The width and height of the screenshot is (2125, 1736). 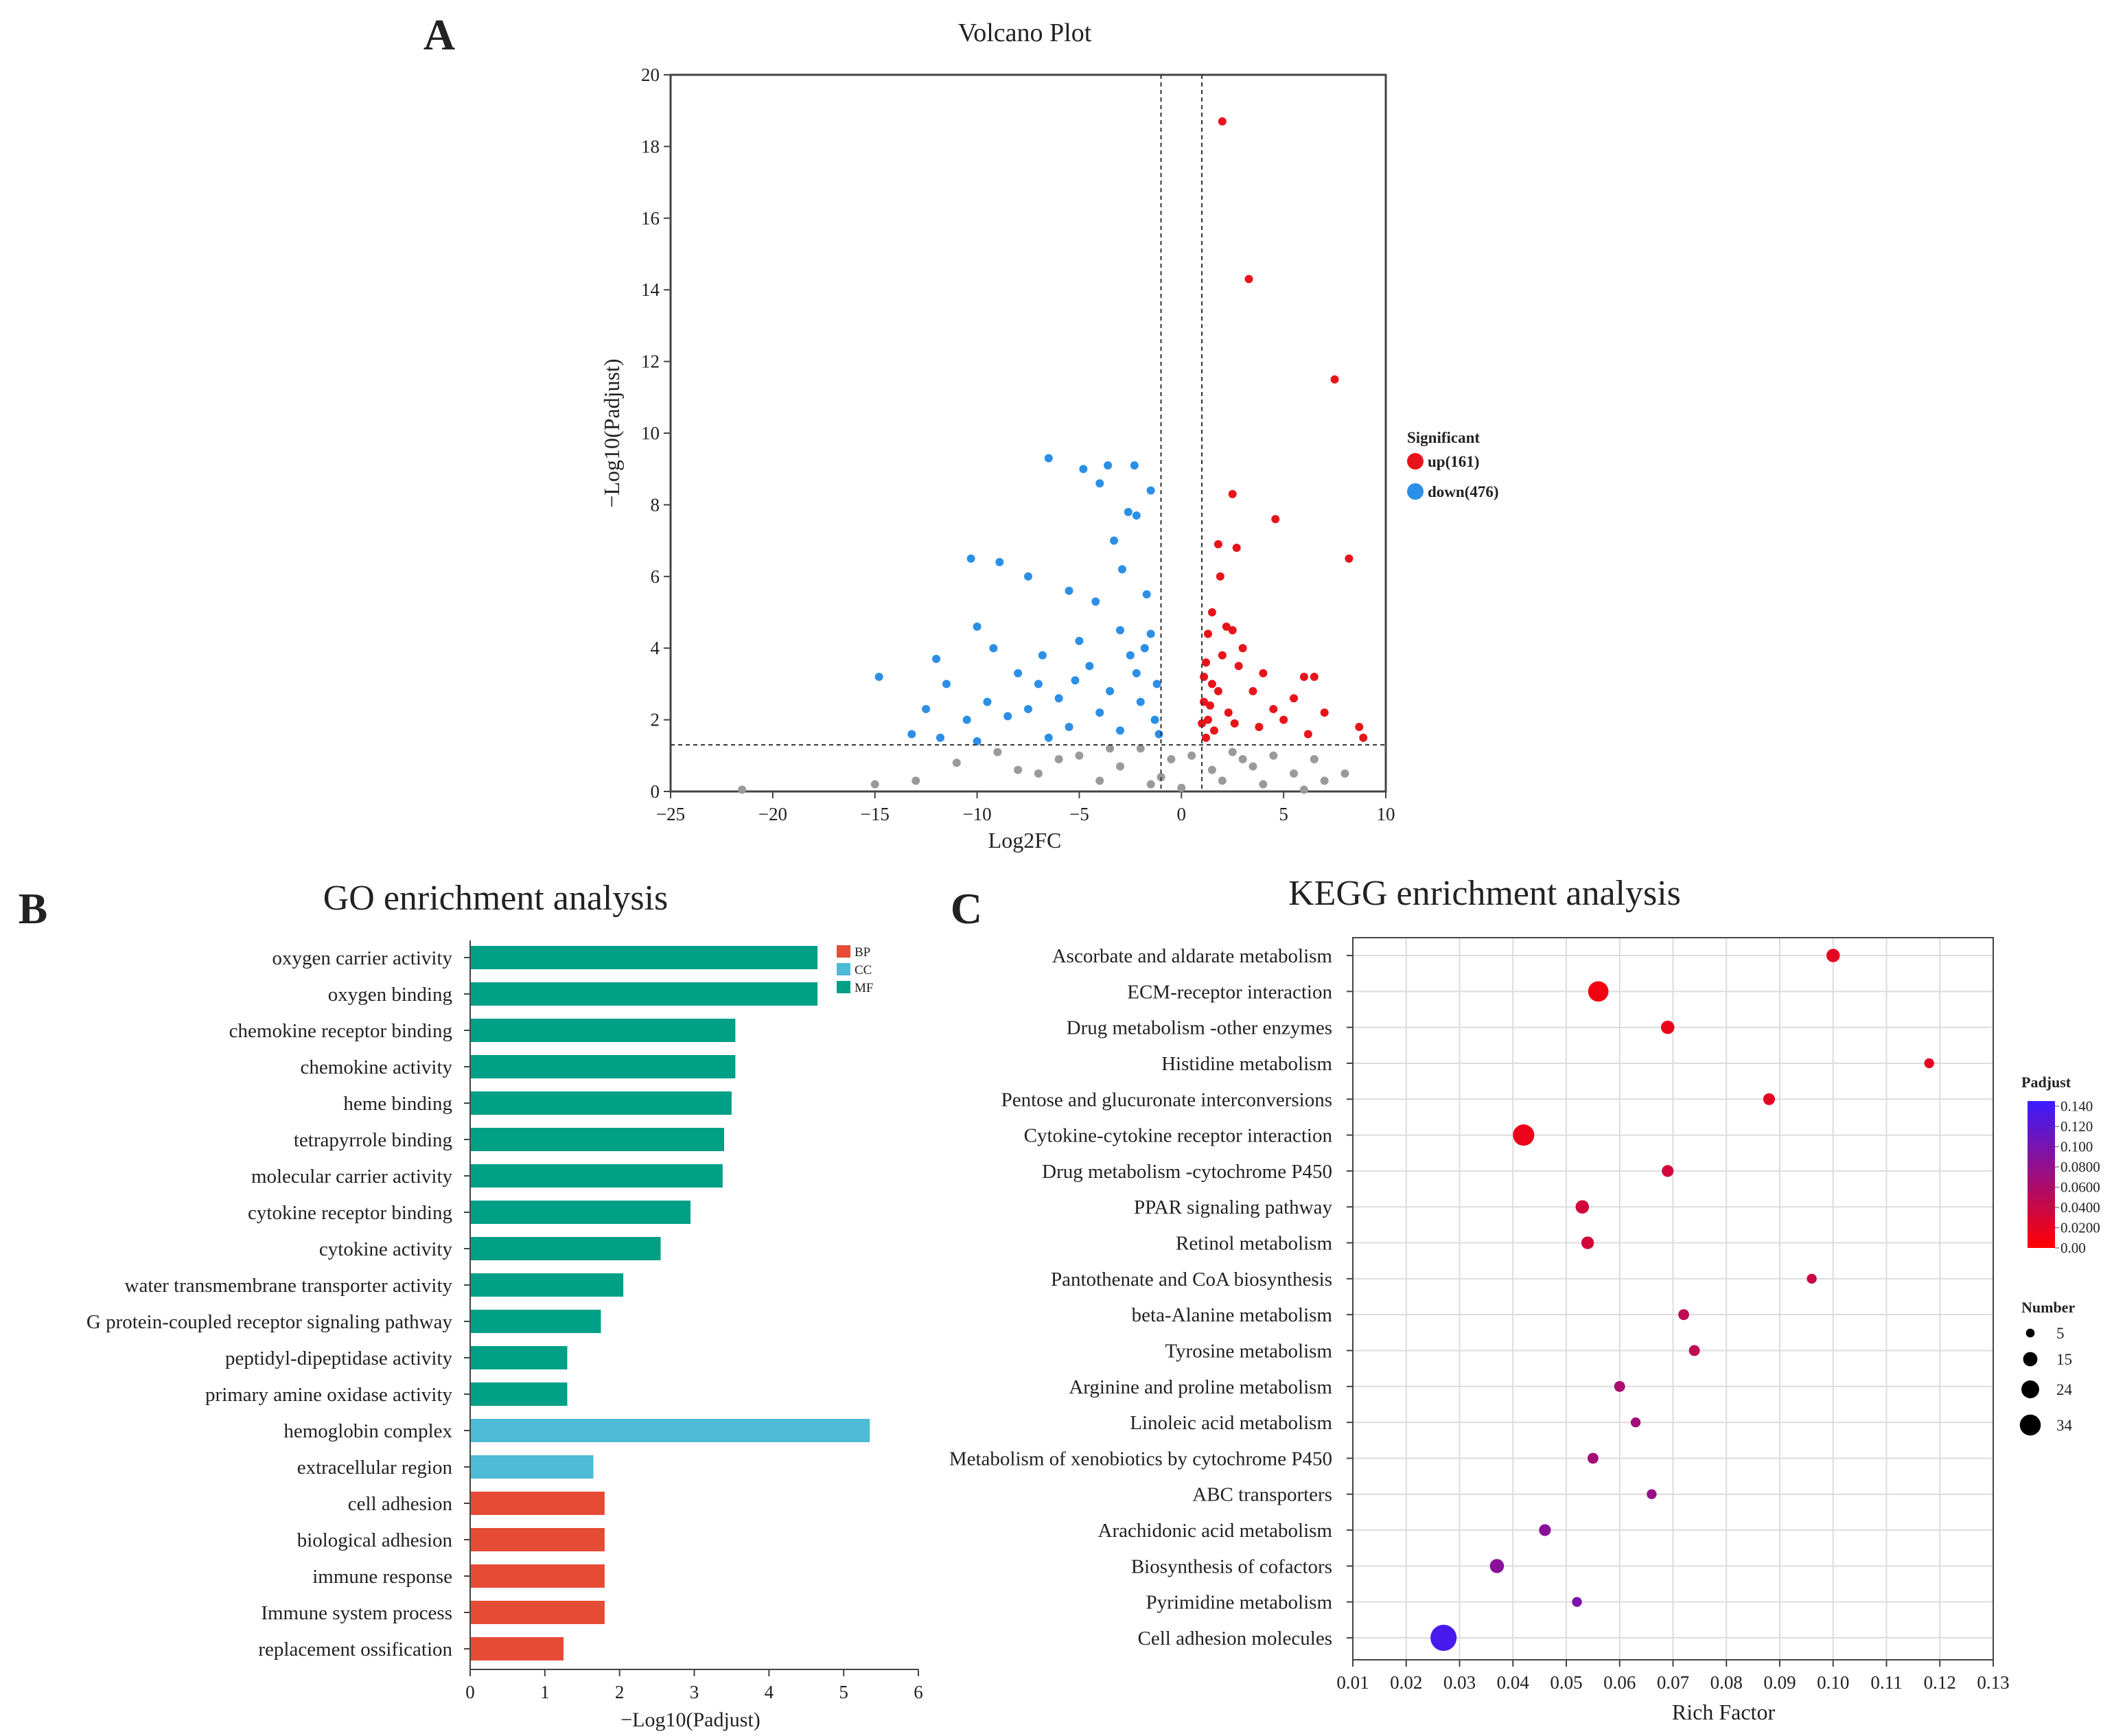 I want to click on y-tick-label: 14, so click(x=650, y=289).